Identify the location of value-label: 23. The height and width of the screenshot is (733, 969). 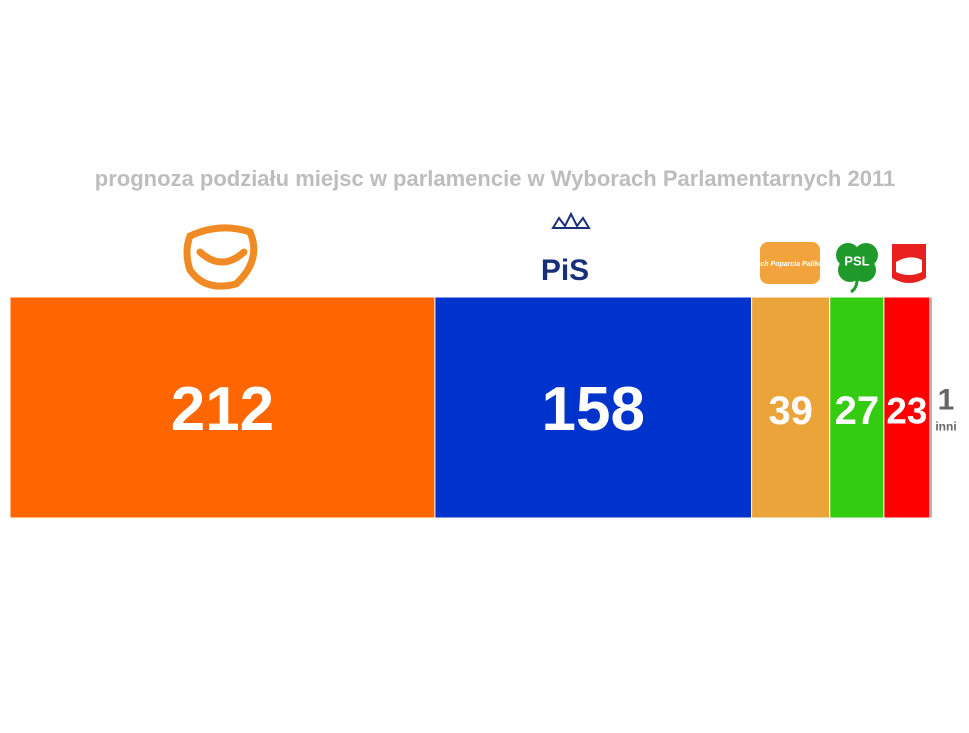
(906, 410).